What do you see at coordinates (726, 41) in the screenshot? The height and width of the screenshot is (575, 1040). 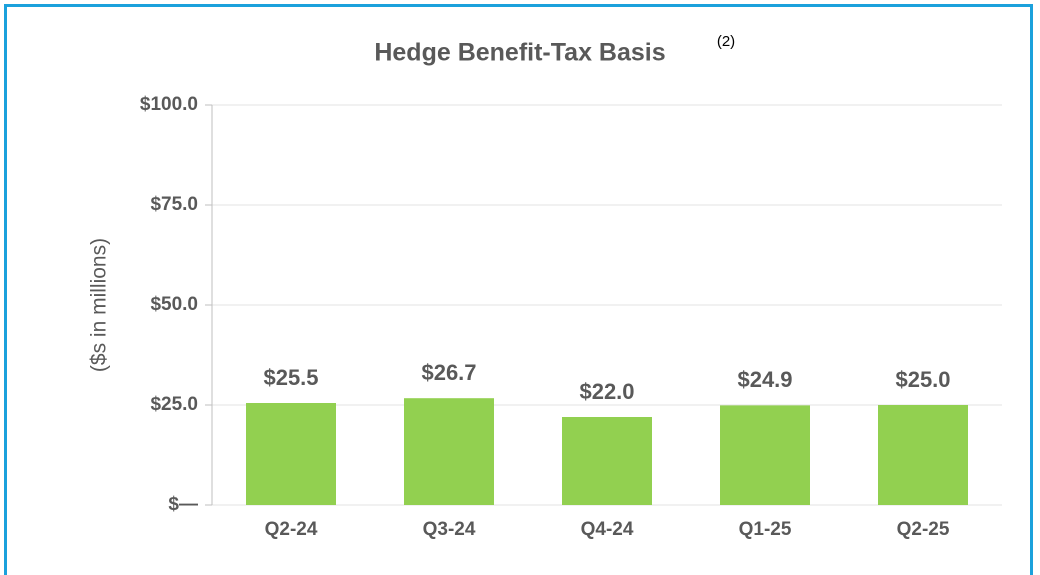 I see `title-note: (2)` at bounding box center [726, 41].